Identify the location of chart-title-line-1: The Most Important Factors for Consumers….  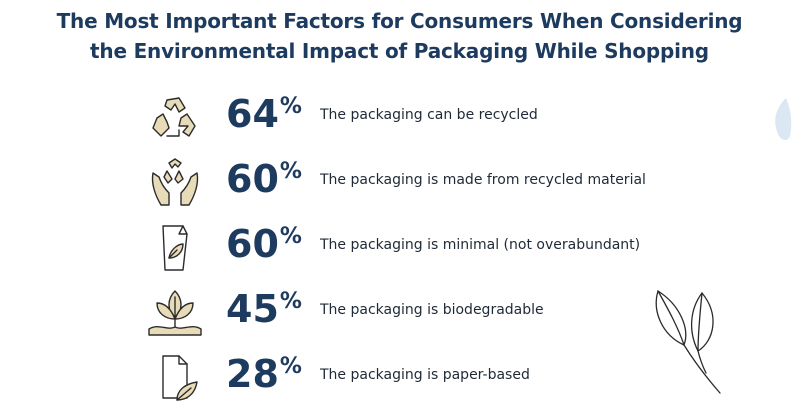
(399, 21).